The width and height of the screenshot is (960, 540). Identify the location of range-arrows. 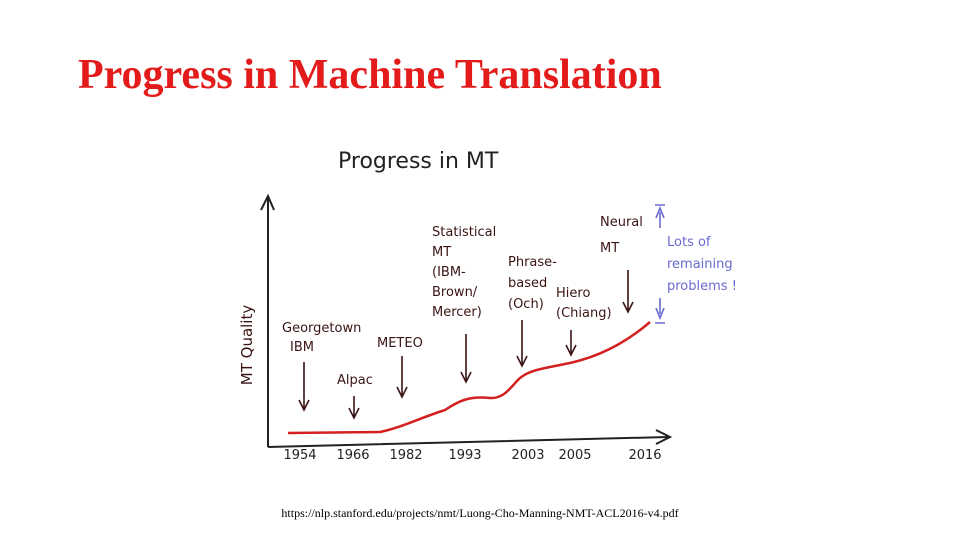
(660, 264).